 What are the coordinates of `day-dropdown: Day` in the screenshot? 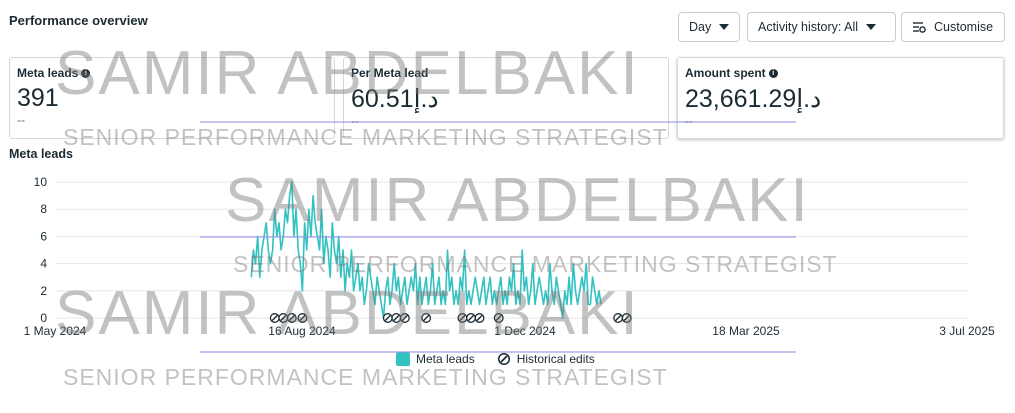 It's located at (709, 27).